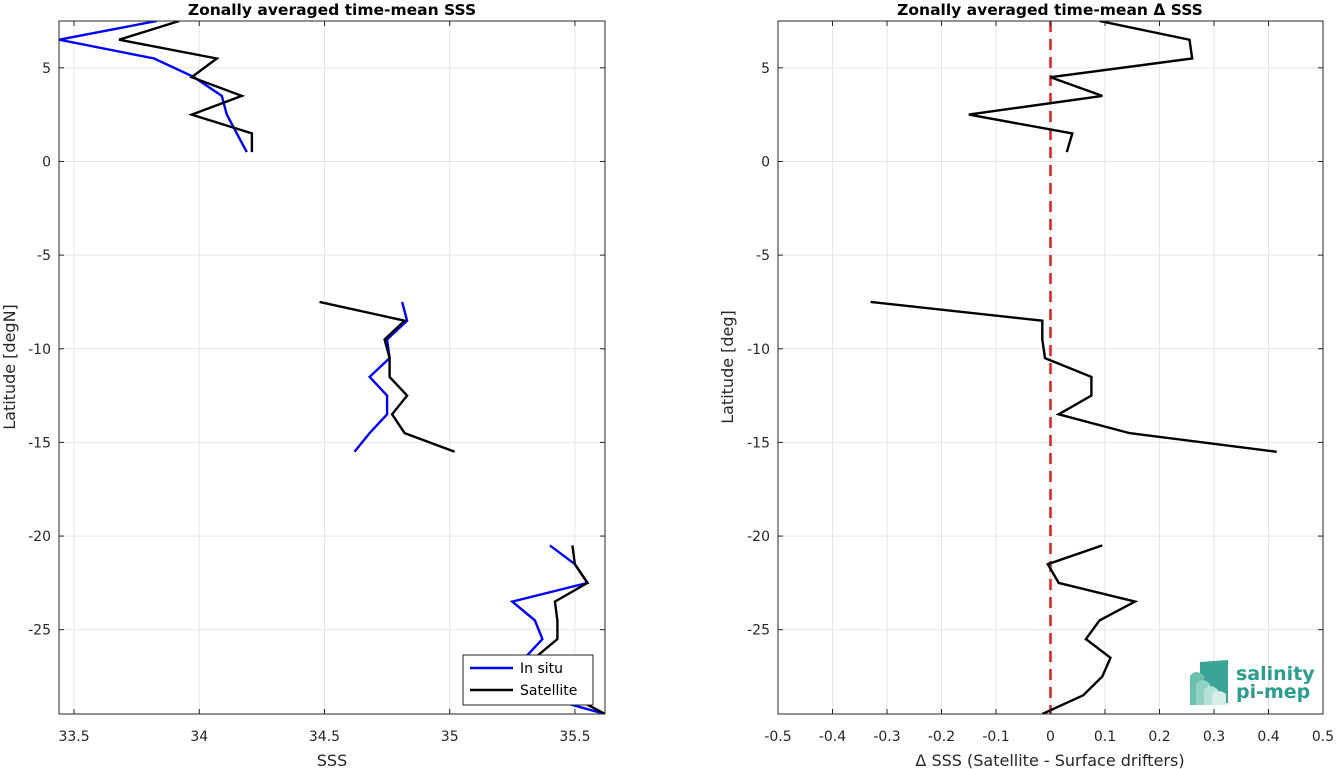  Describe the element at coordinates (574, 737) in the screenshot. I see `x-tick-label: 35.5` at that location.